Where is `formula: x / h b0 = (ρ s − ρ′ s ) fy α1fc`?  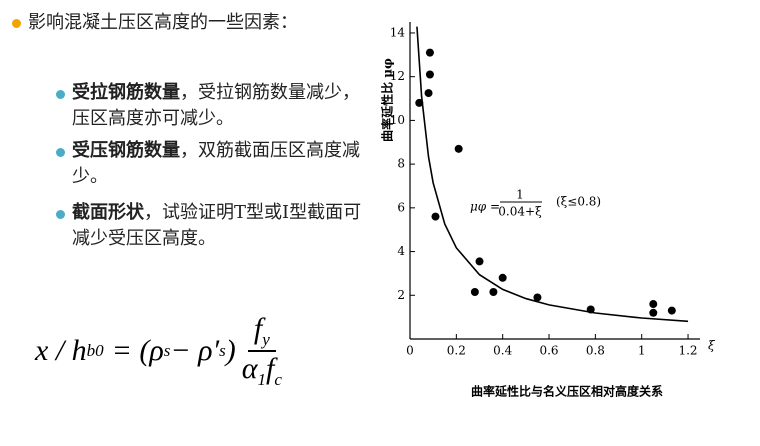
formula: x / h b0 = (ρ s − ρ′ s ) fy α1fc is located at coordinates (158, 351).